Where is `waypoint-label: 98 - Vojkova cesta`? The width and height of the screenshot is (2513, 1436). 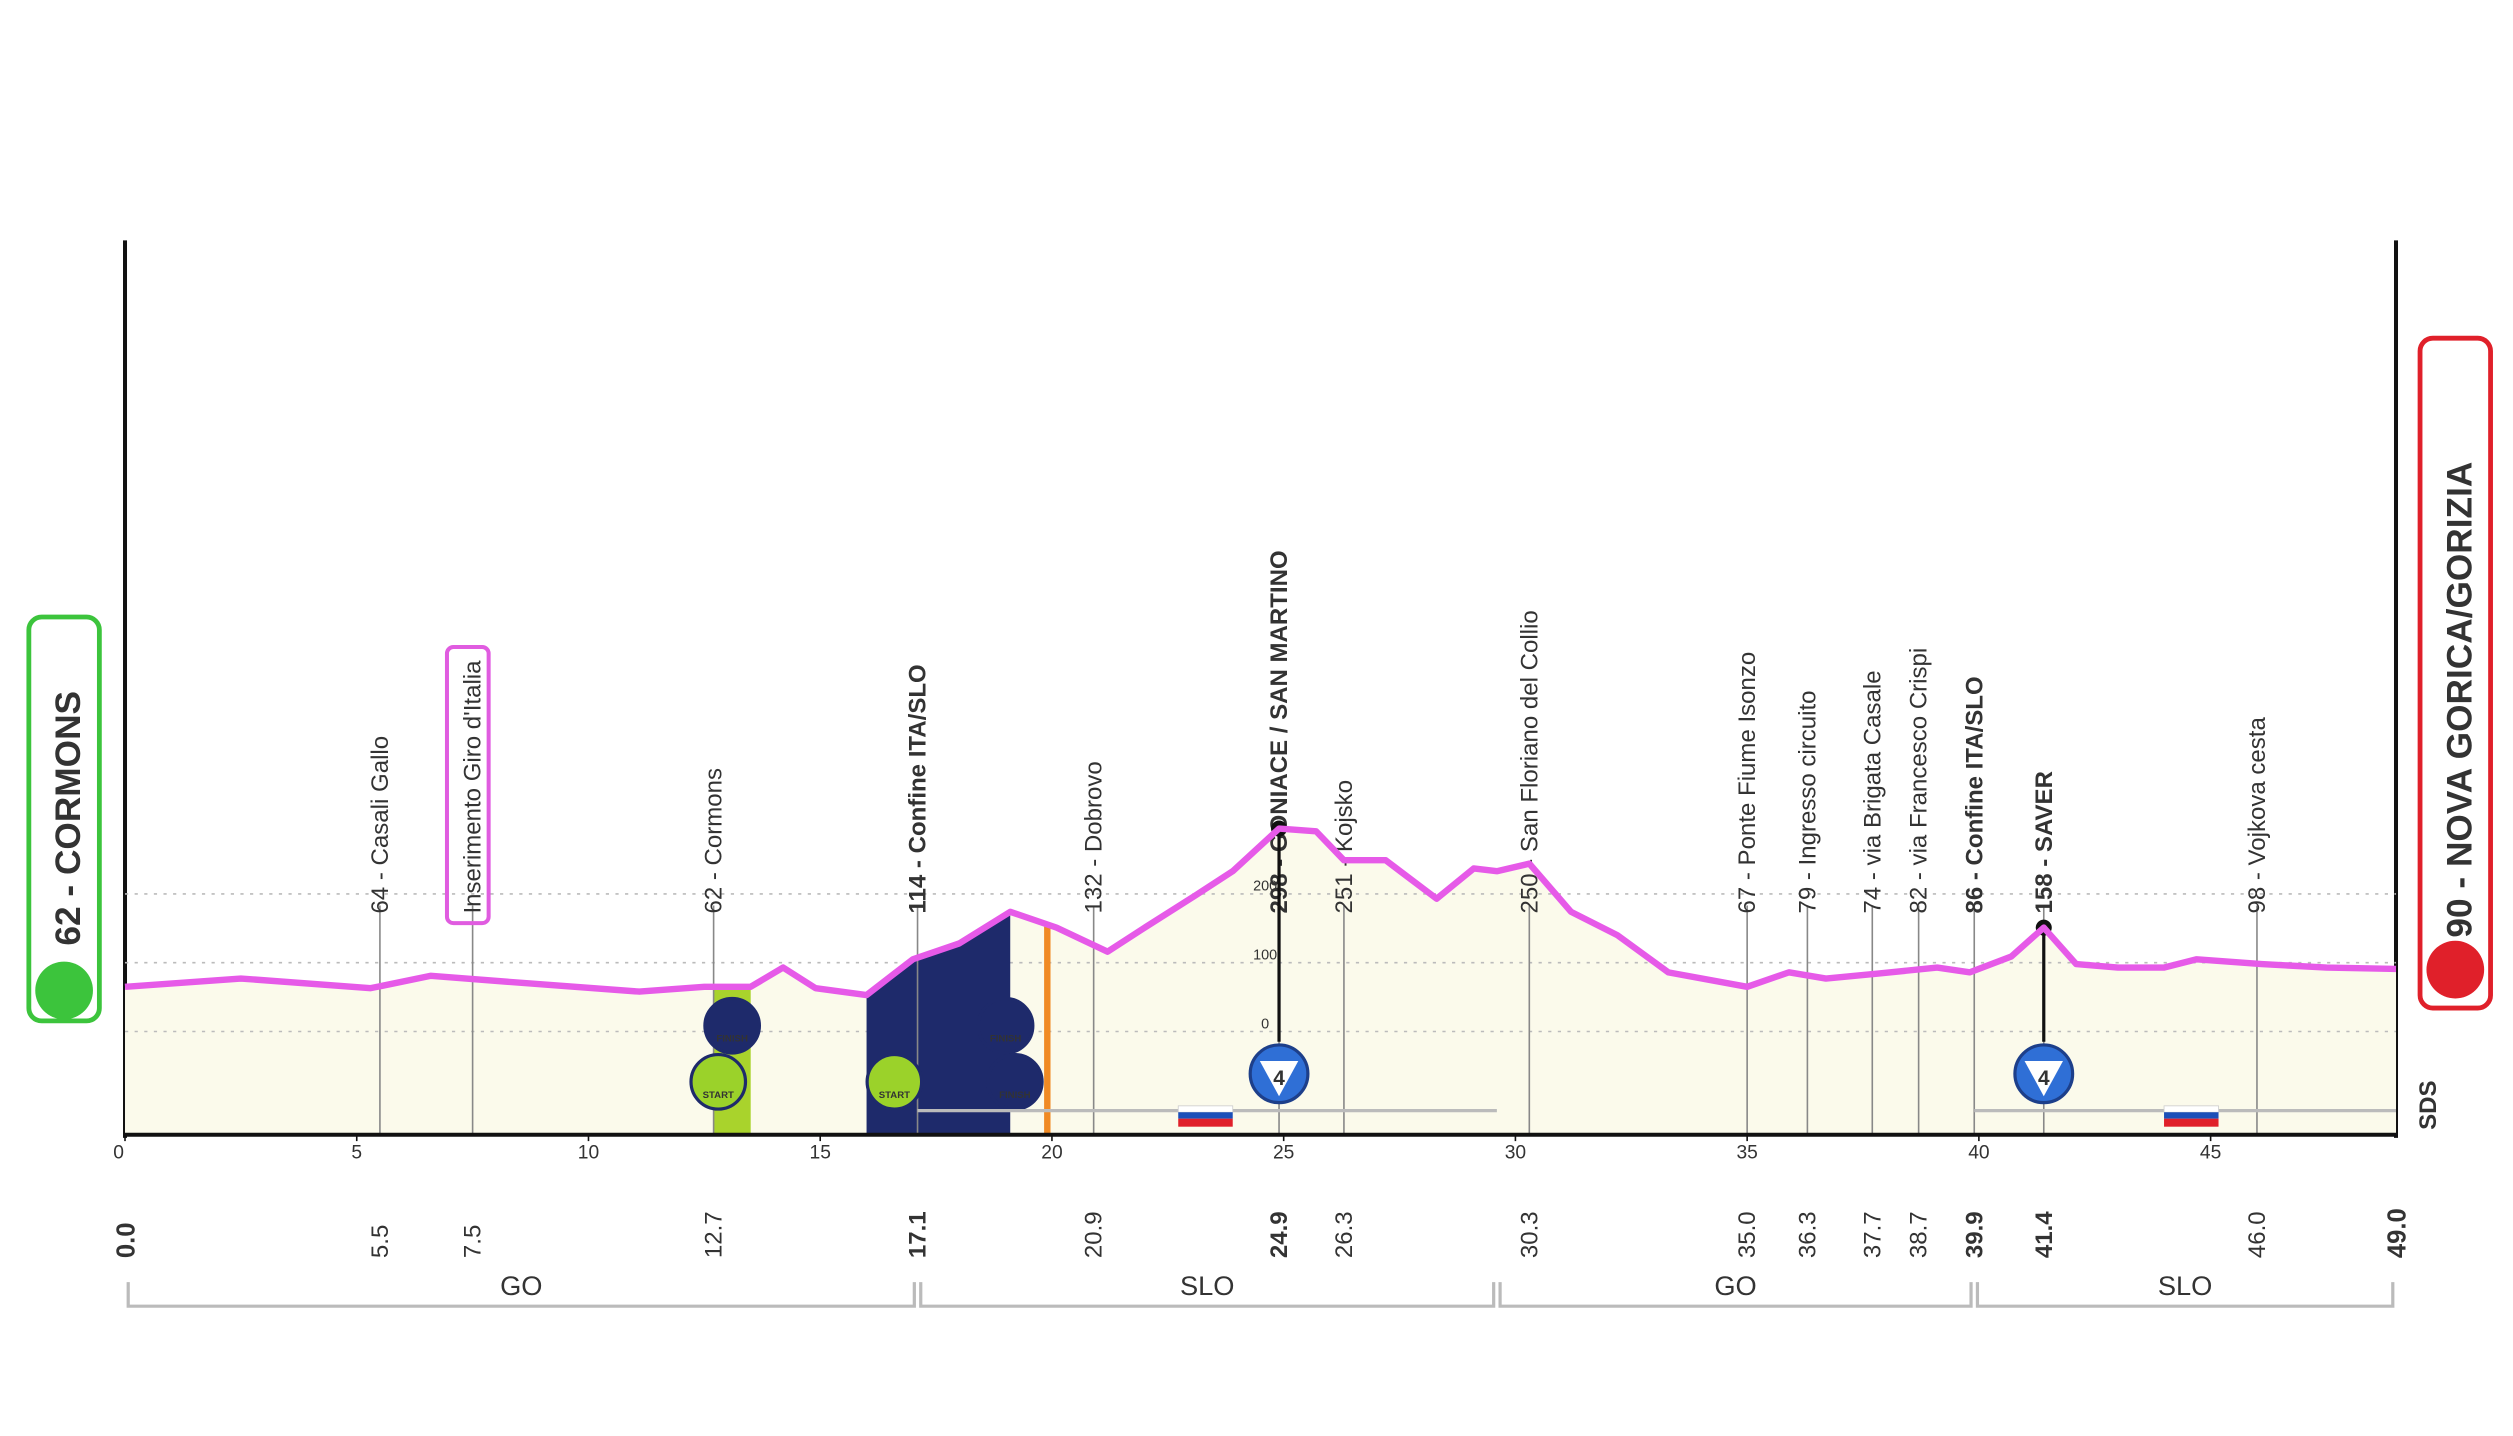
waypoint-label: 98 - Vojkova cesta is located at coordinates (2257, 815).